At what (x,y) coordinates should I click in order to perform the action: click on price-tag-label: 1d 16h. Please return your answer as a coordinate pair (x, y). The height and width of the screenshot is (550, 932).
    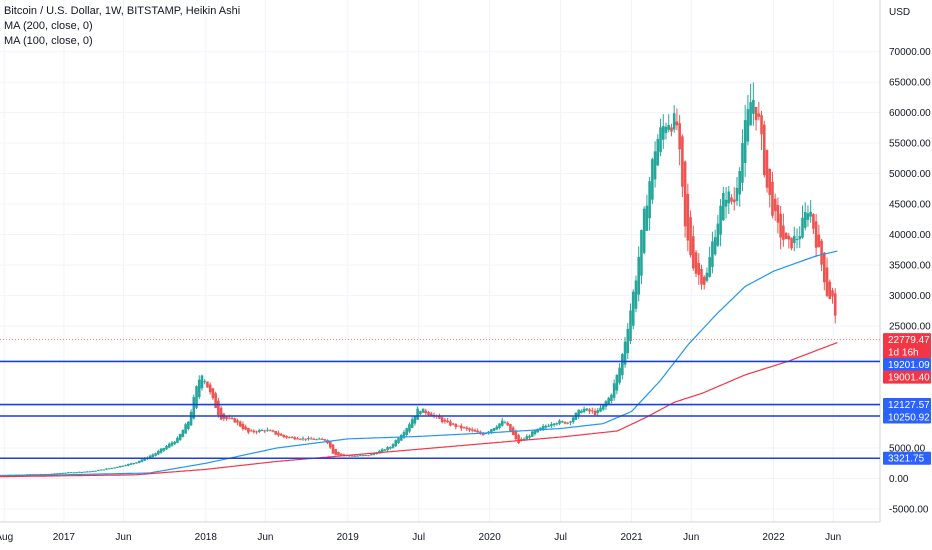
    Looking at the image, I should click on (903, 353).